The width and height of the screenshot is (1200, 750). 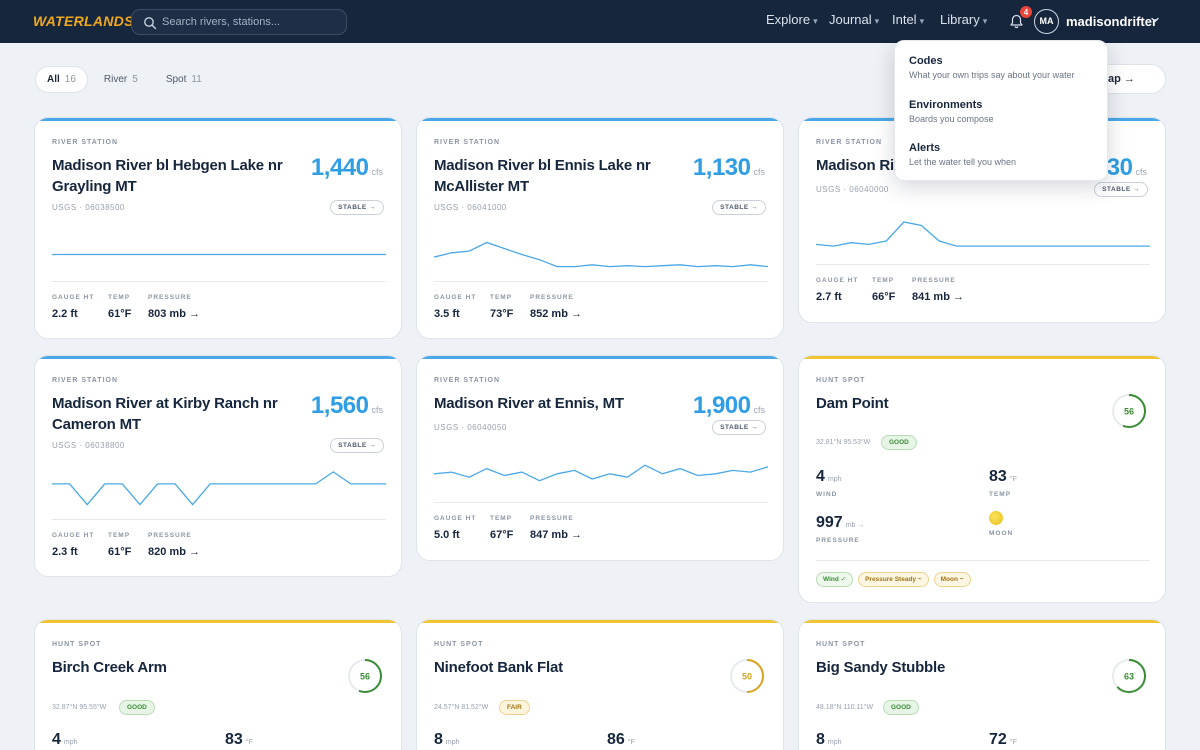 I want to click on menu-item-environments: Environments Boards you compose, so click(x=951, y=111).